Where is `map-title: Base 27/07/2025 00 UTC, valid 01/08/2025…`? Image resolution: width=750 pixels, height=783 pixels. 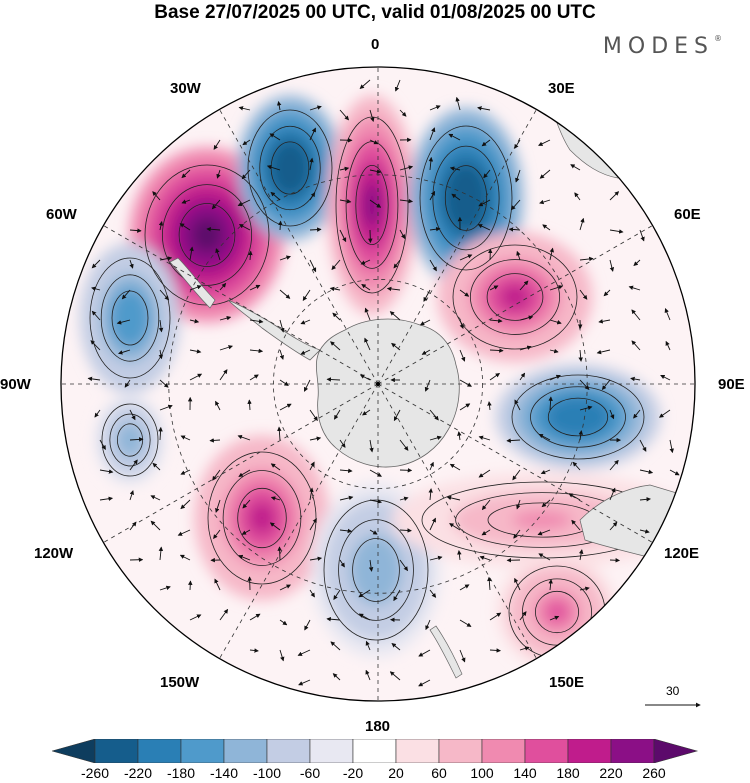
map-title: Base 27/07/2025 00 UTC, valid 01/08/2025… is located at coordinates (375, 12).